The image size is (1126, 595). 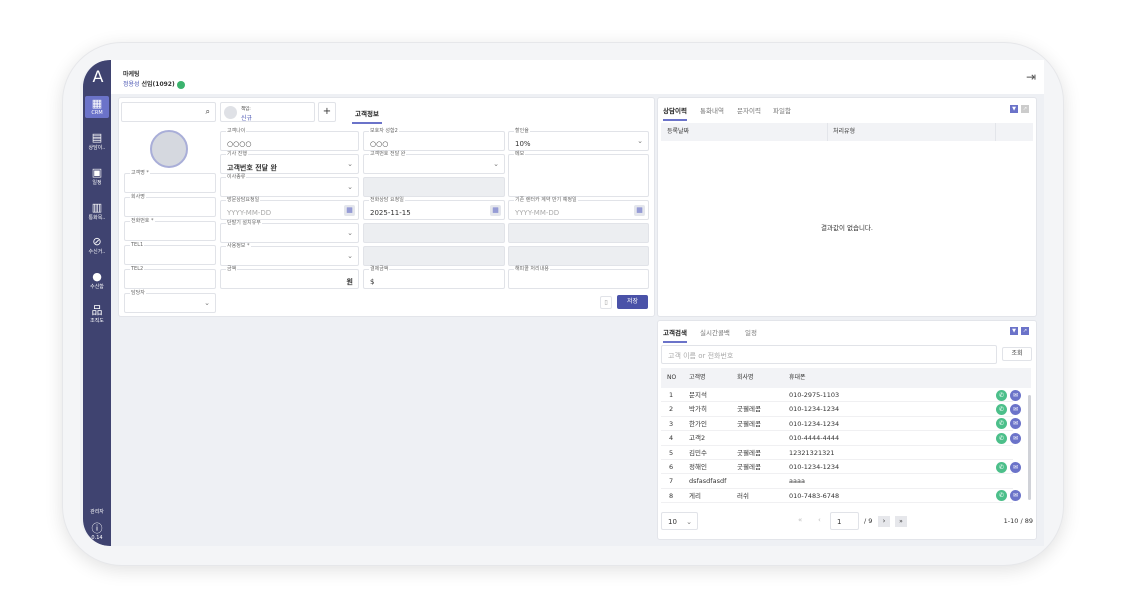 What do you see at coordinates (782, 111) in the screenshot?
I see `tab-history-3: 파일함` at bounding box center [782, 111].